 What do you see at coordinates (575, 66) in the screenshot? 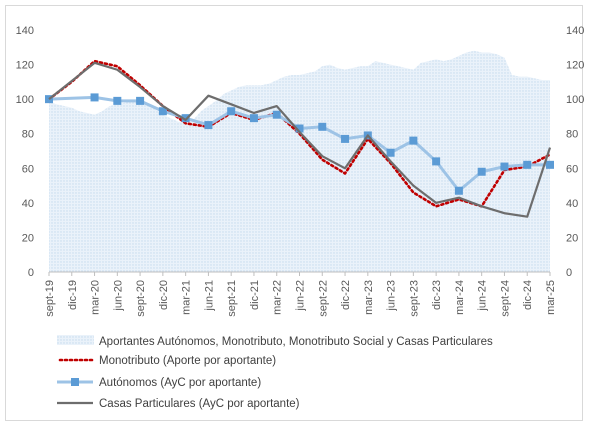
I see `y-tick-right: 120` at bounding box center [575, 66].